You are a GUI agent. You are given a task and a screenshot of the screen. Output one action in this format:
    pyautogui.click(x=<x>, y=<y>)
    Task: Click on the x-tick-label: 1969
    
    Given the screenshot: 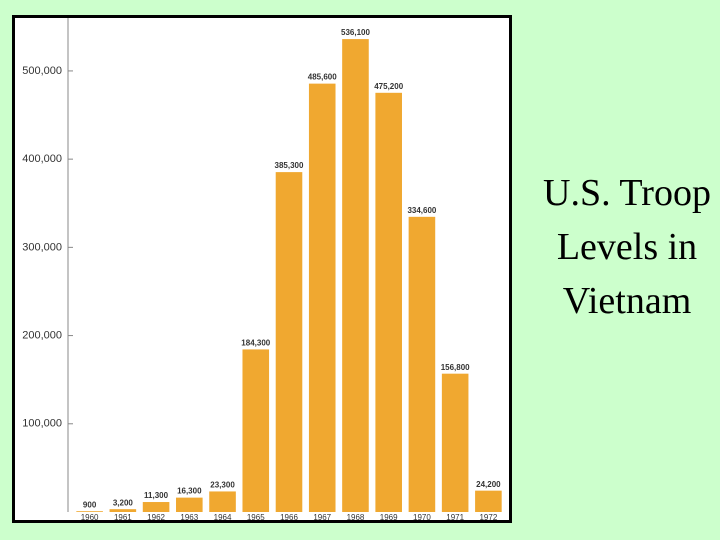 What is the action you would take?
    pyautogui.click(x=389, y=516)
    